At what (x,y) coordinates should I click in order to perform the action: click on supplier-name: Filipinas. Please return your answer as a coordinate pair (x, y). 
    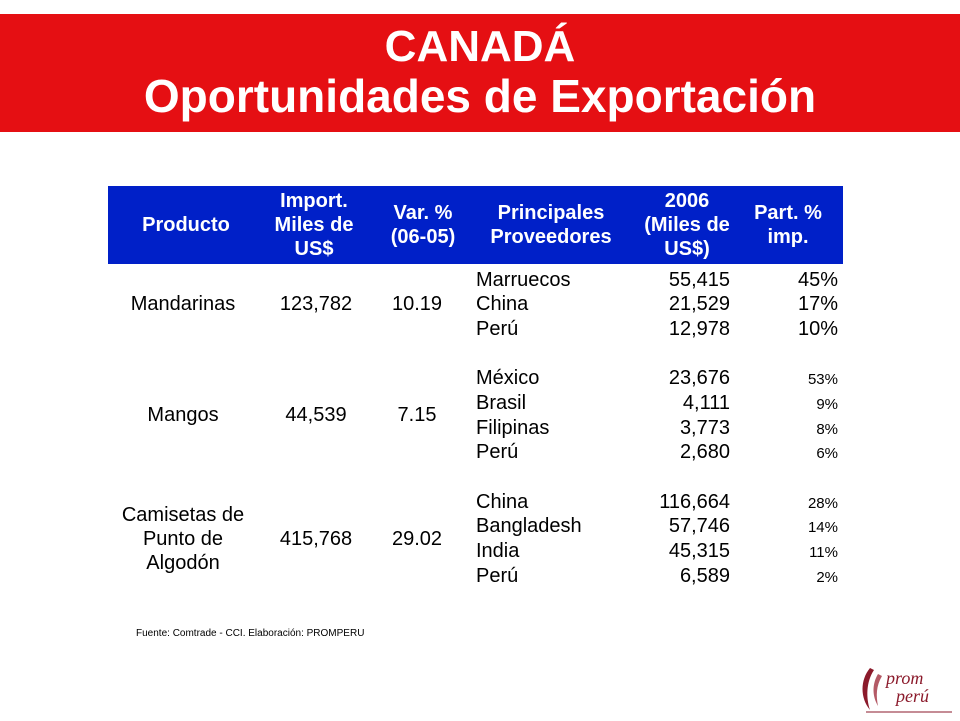
    Looking at the image, I should click on (513, 428).